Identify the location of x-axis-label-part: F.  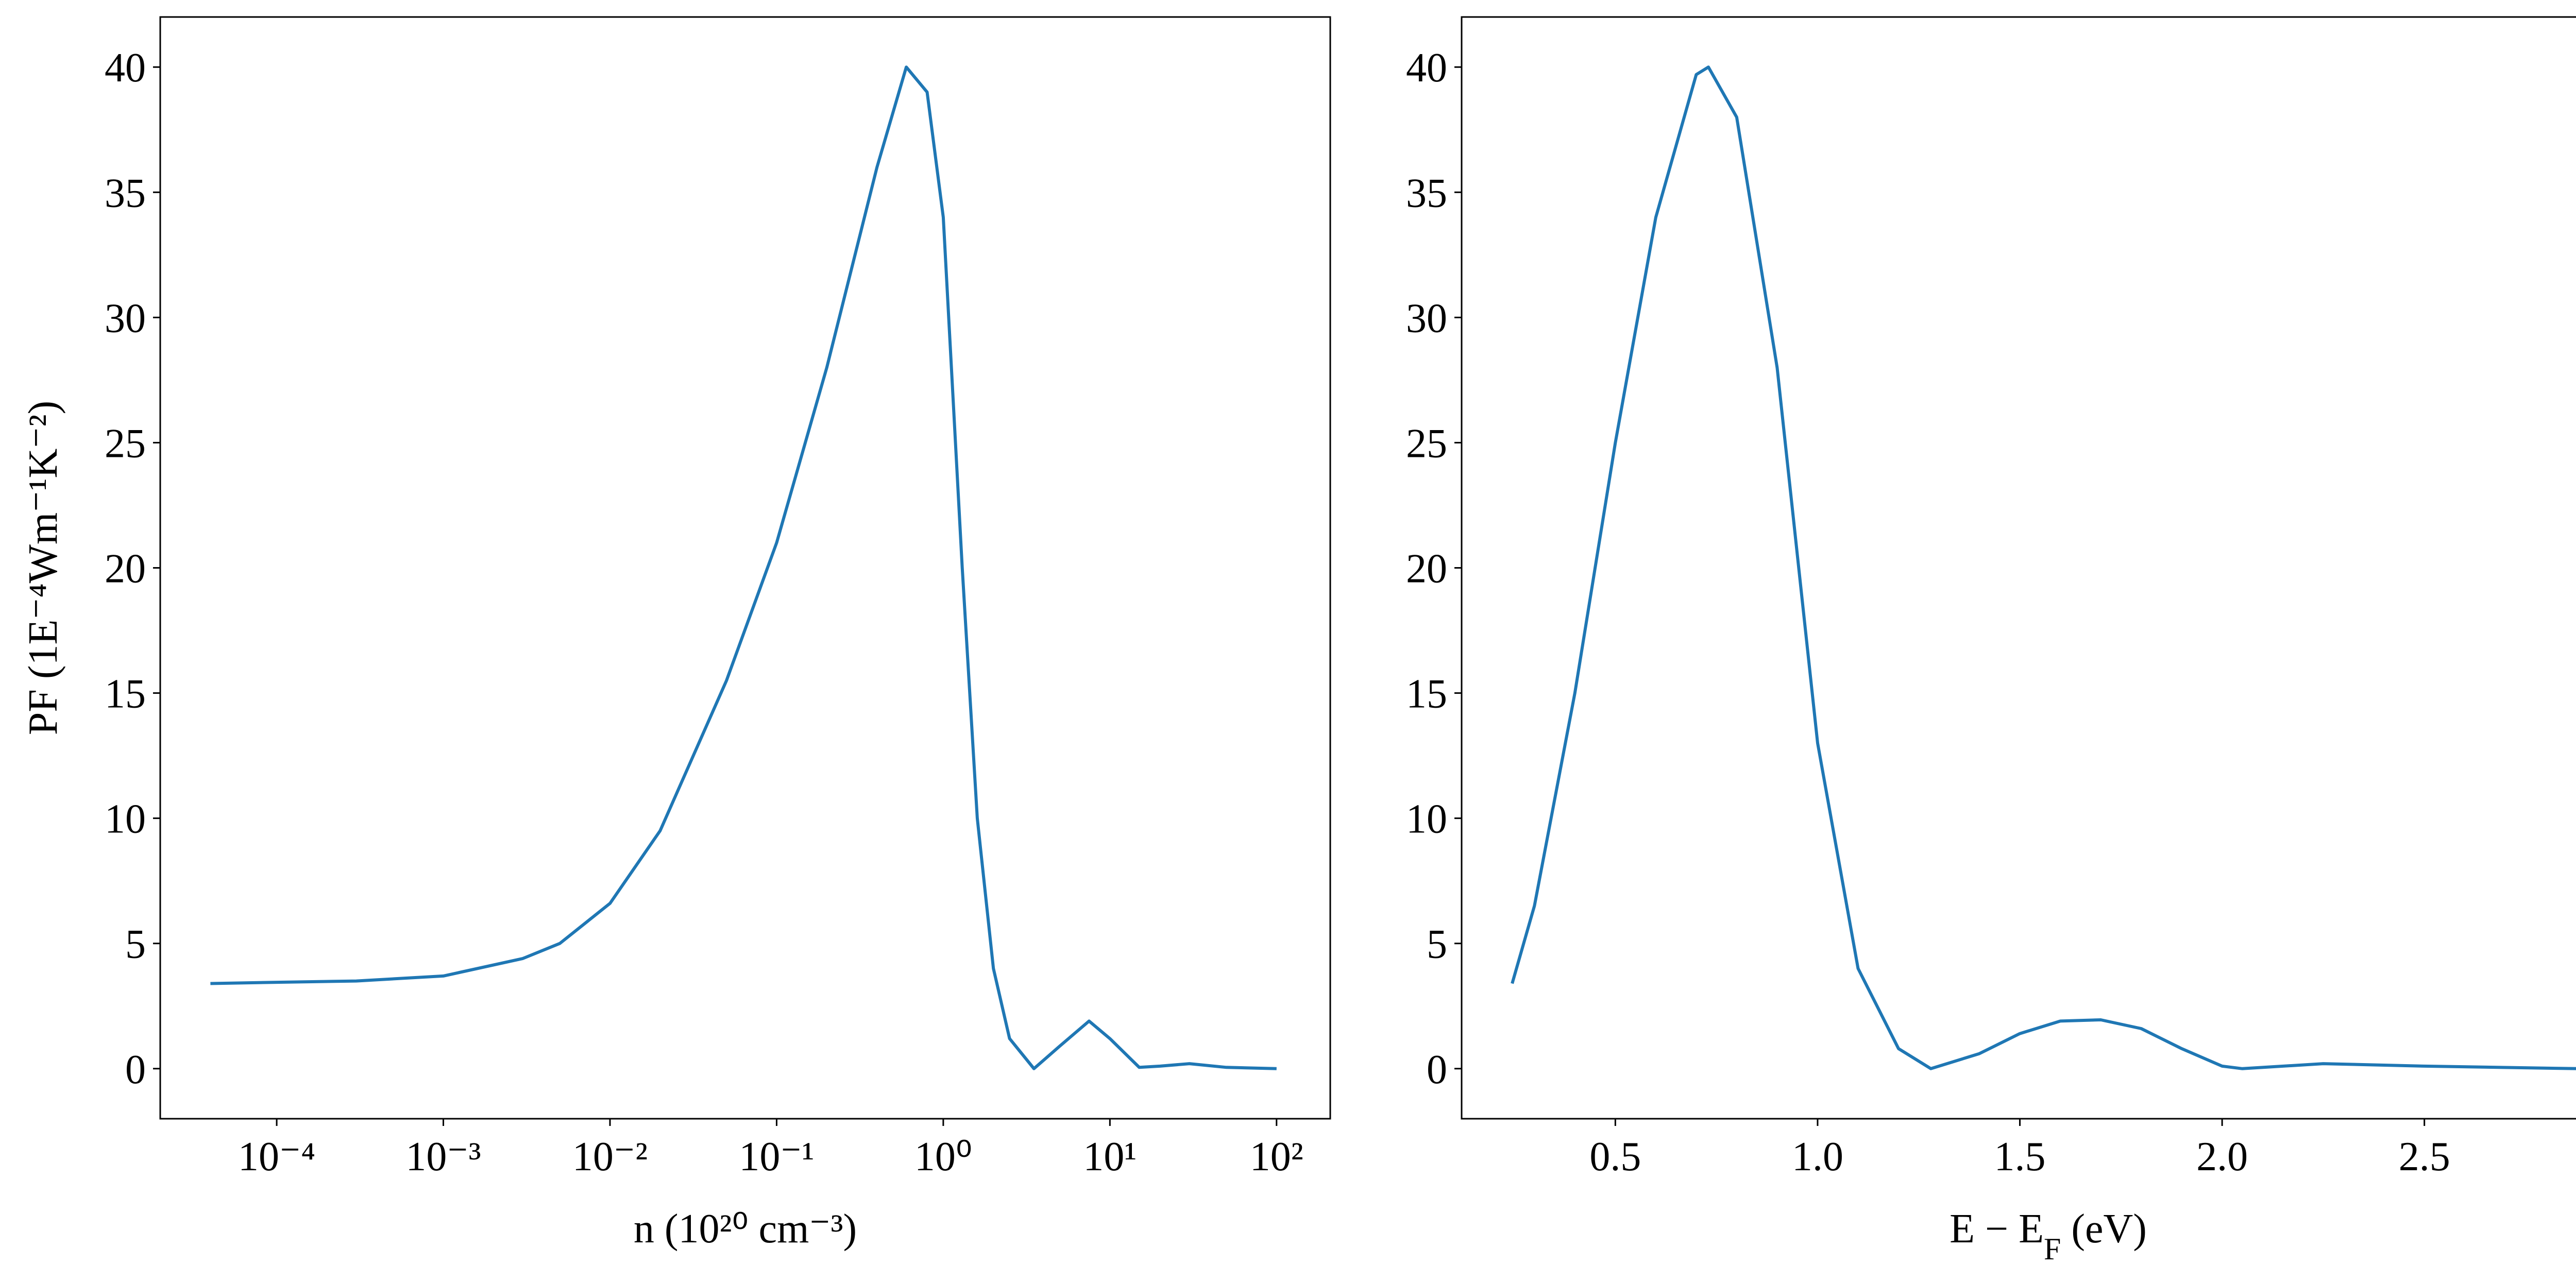
(2052, 1249).